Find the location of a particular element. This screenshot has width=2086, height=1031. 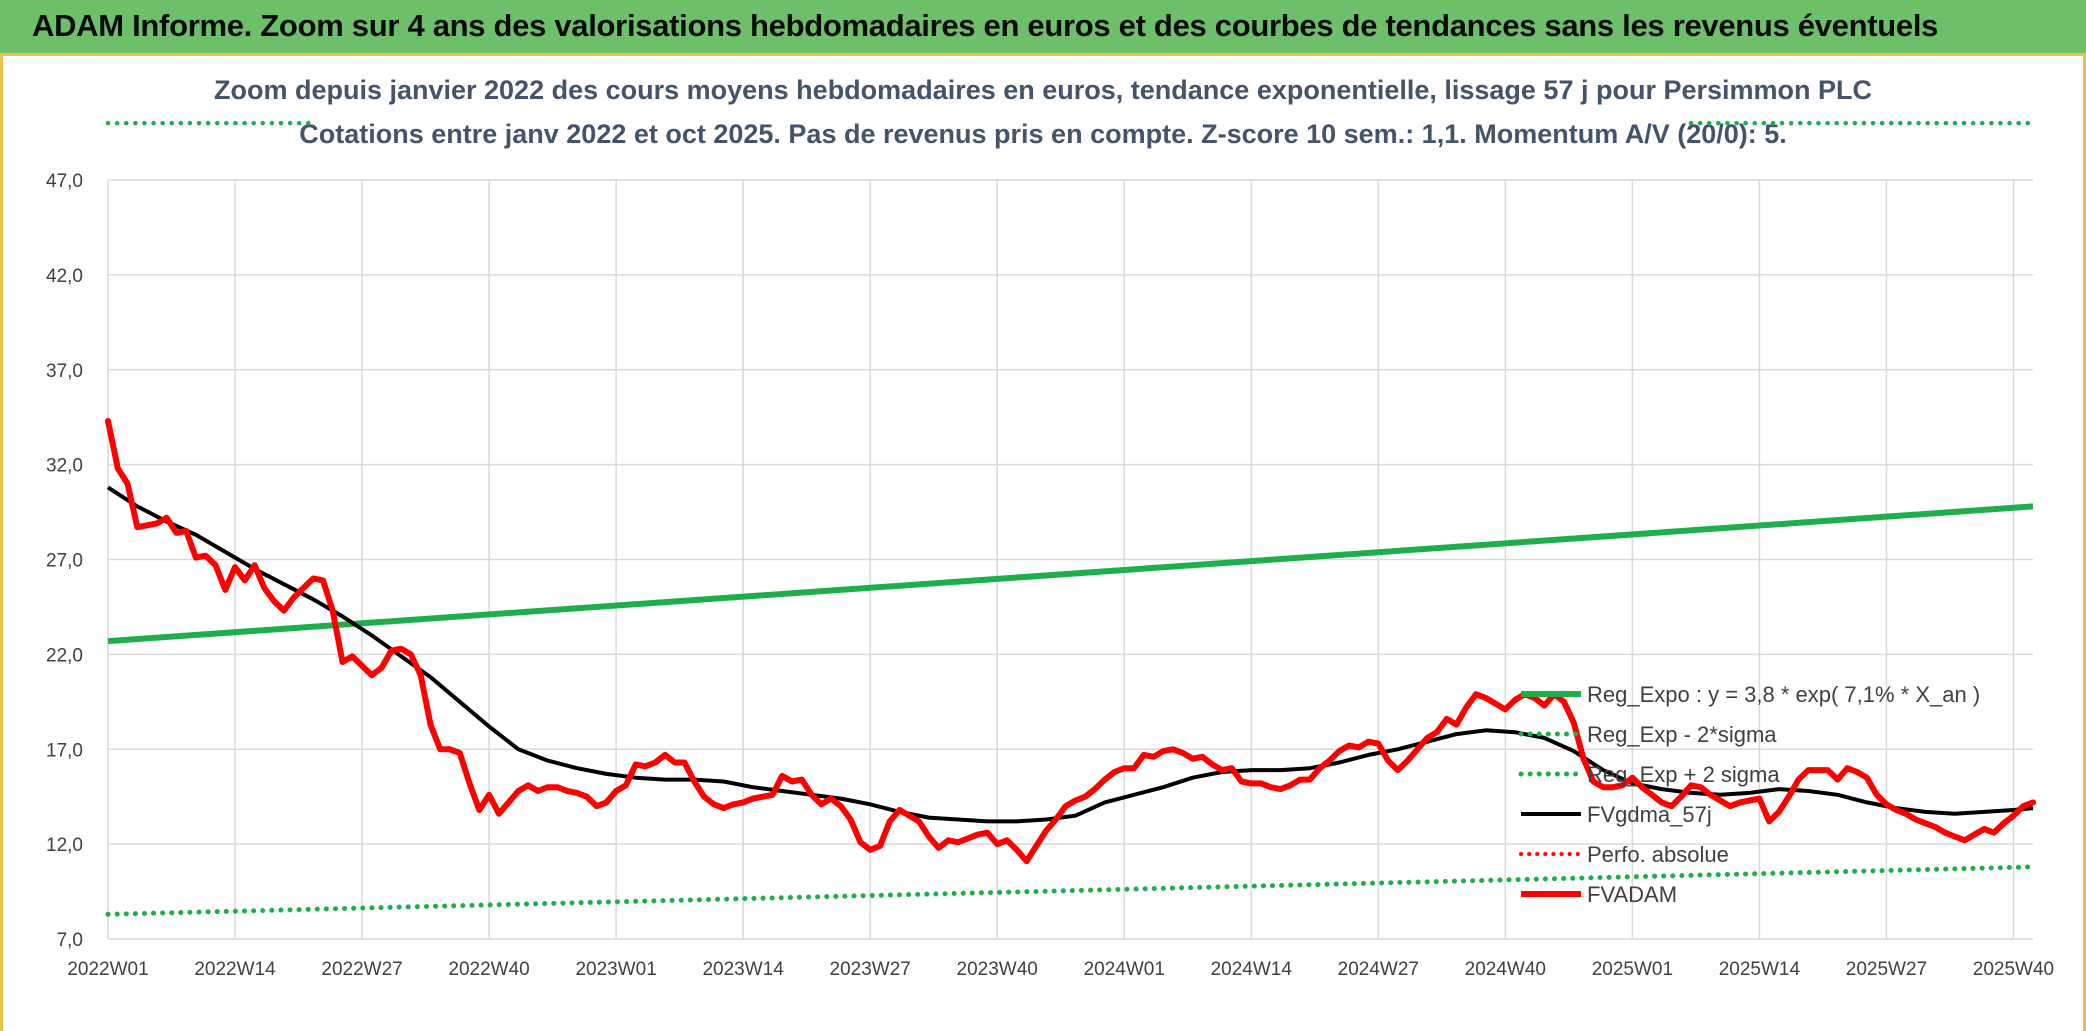

legend-entry-fvgdma: FVgdma_57j is located at coordinates (1616, 814).